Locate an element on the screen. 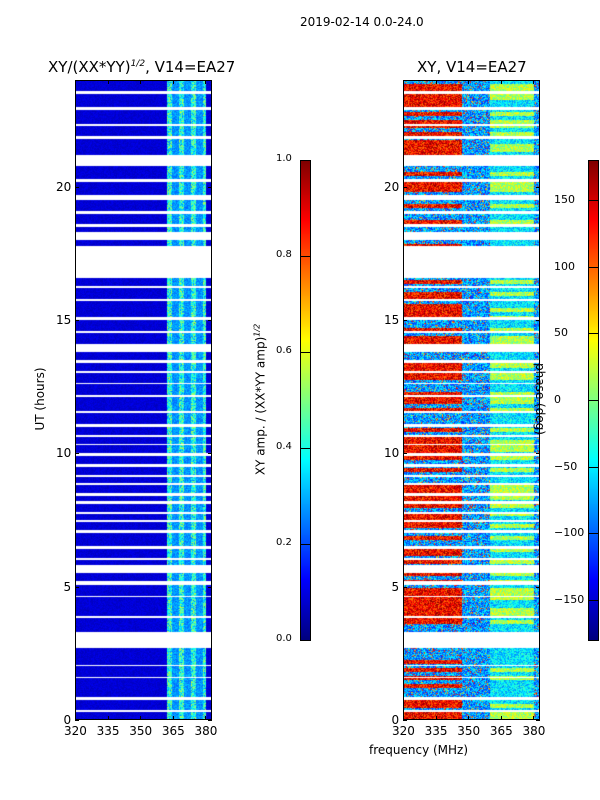 The width and height of the screenshot is (600, 800). colorbar-tick-label: 0.4 is located at coordinates (284, 446).